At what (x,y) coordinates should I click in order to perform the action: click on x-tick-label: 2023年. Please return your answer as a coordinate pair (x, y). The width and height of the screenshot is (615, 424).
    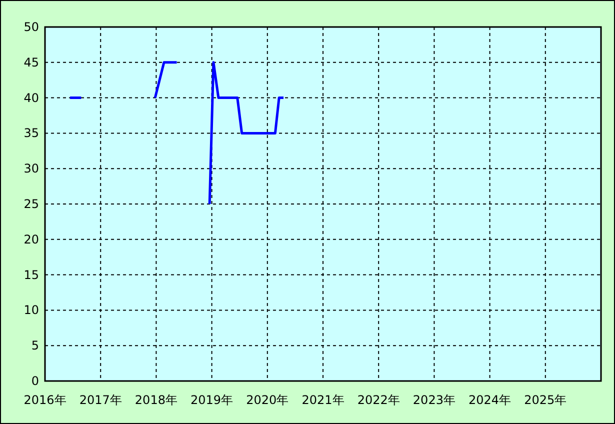
    Looking at the image, I should click on (434, 400).